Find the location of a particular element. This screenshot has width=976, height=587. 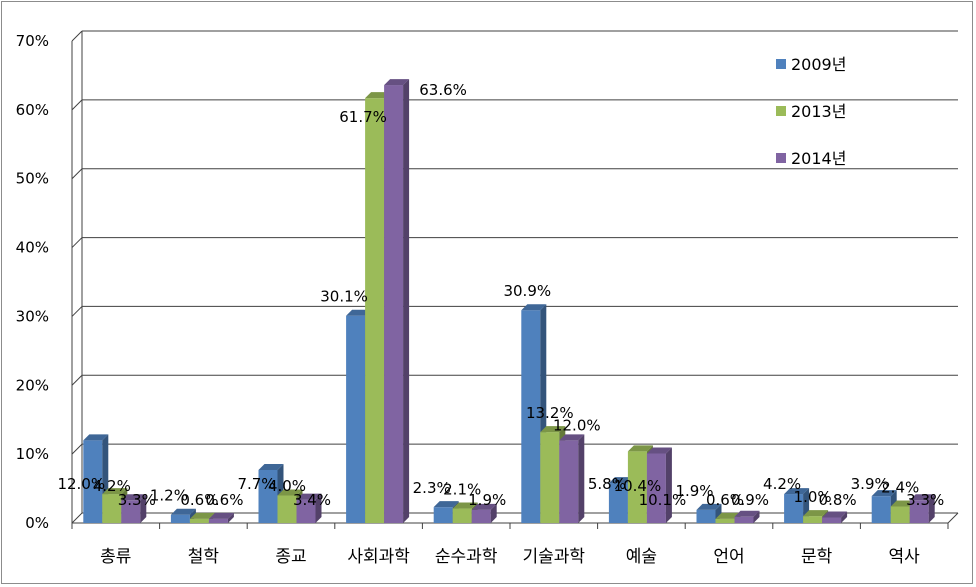

bar-2014년-역사 is located at coordinates (919, 511).